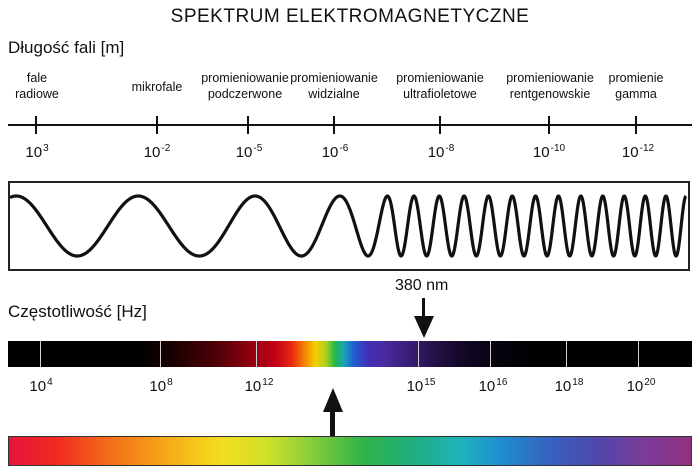 The image size is (700, 472). Describe the element at coordinates (37, 86) in the screenshot. I see `band-label-radio: fale radiowe` at that location.